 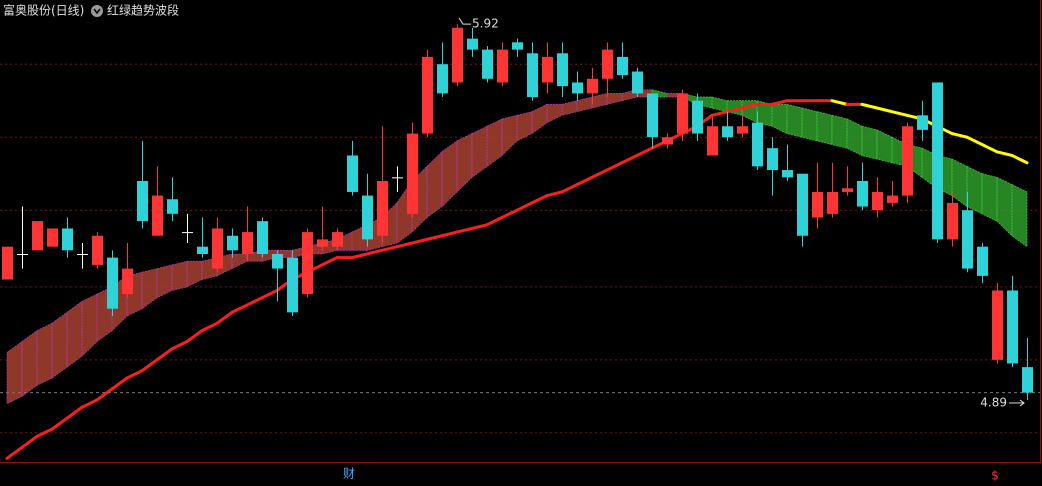 I want to click on event-mark: $, so click(x=995, y=476).